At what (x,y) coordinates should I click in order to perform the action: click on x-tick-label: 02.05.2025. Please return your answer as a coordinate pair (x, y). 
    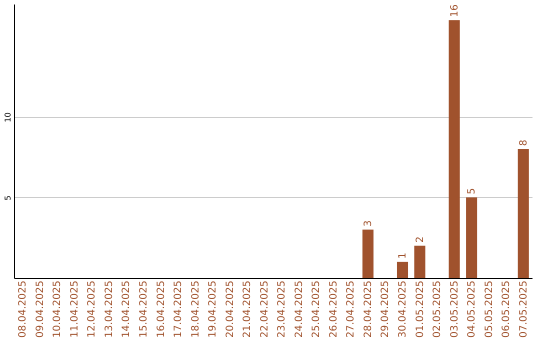
    Looking at the image, I should click on (438, 309).